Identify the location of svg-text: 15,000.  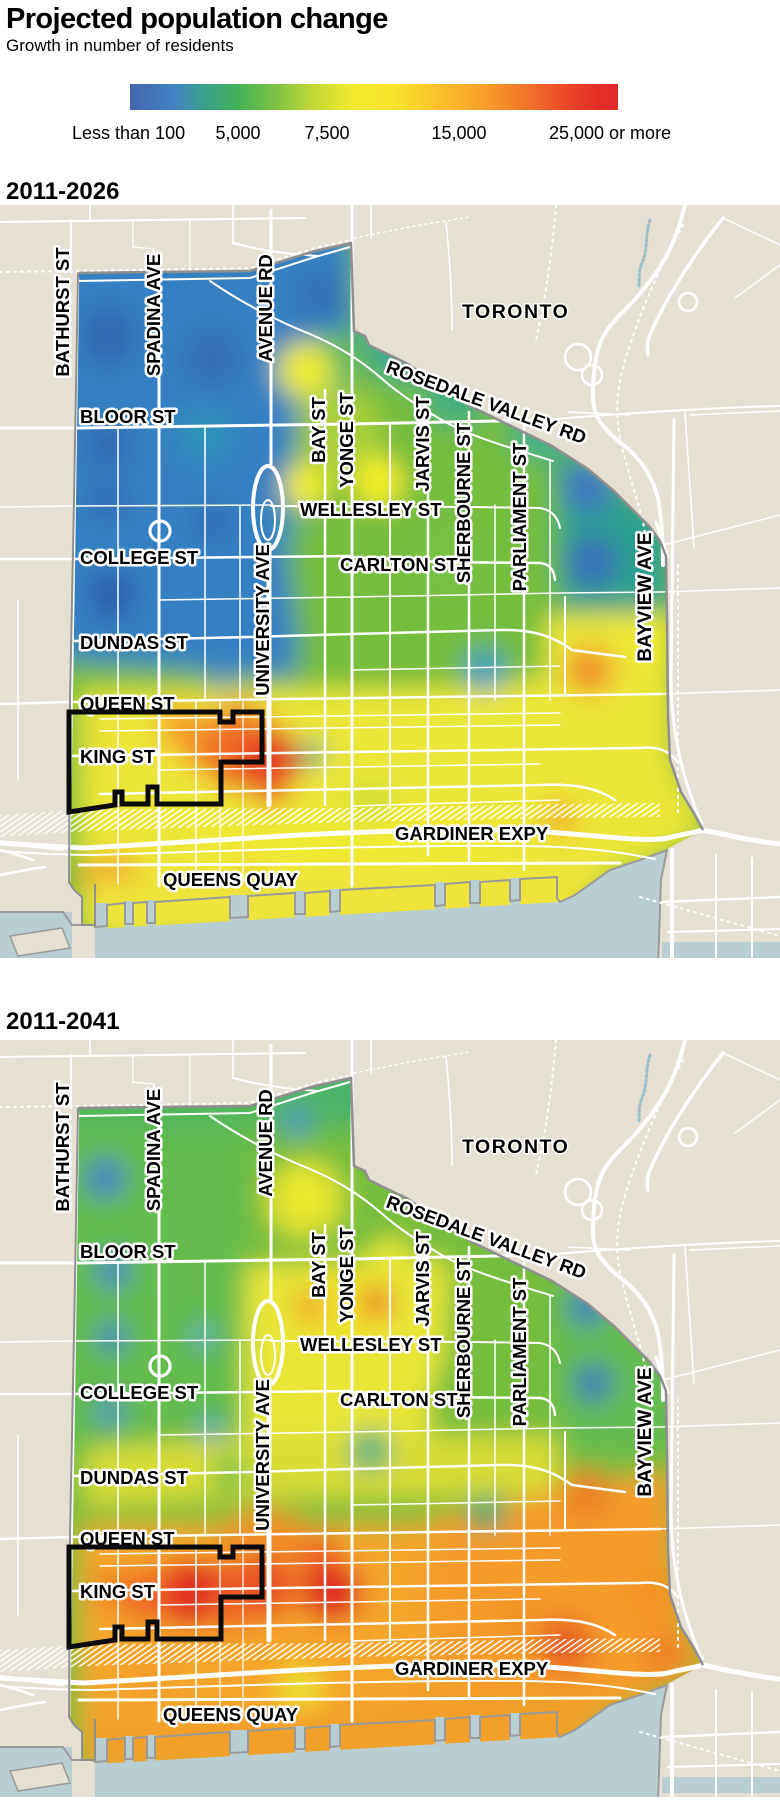
(458, 133).